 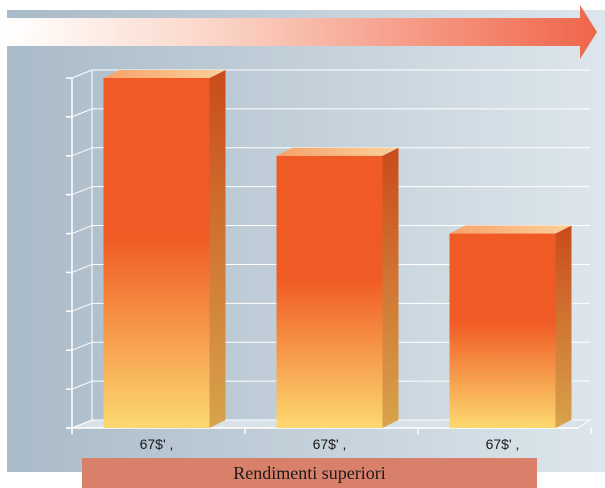 What do you see at coordinates (25, 25) in the screenshot?
I see `chart-title: η%` at bounding box center [25, 25].